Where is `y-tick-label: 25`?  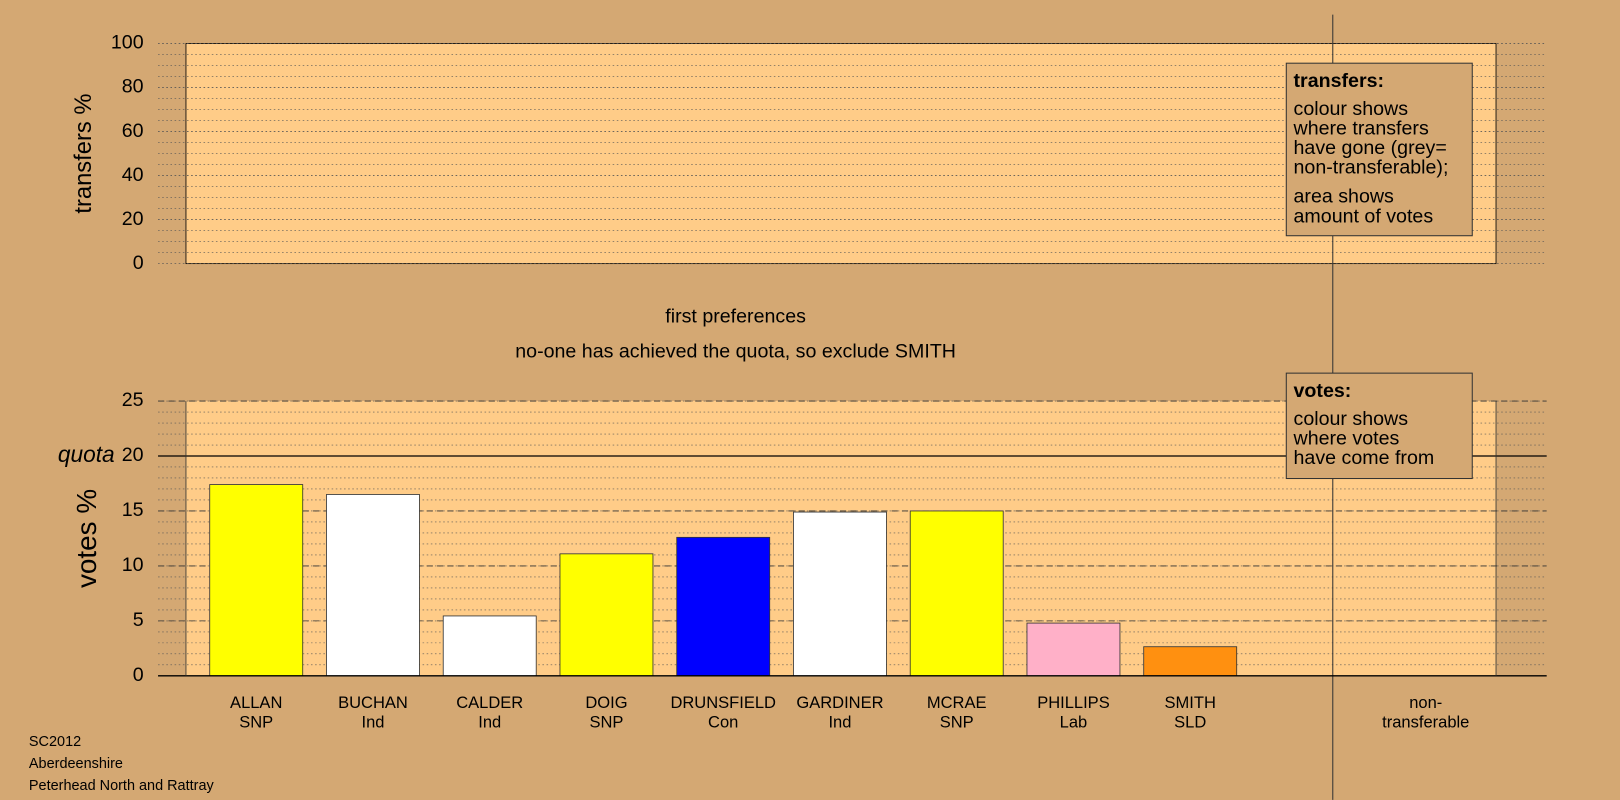
y-tick-label: 25 is located at coordinates (133, 400).